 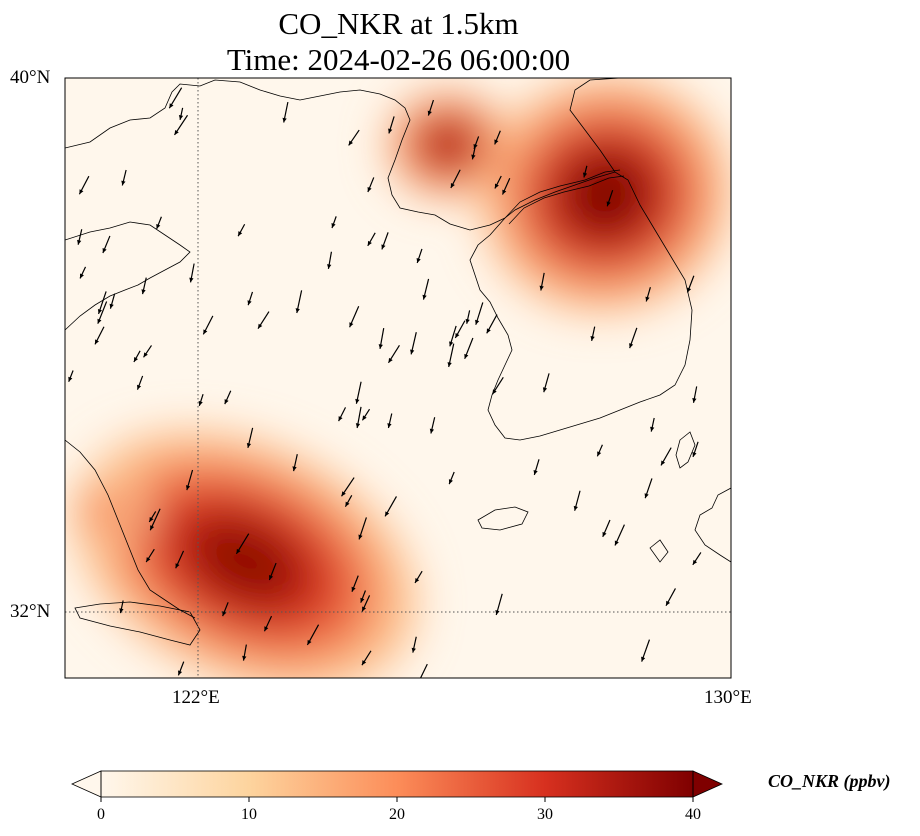 What do you see at coordinates (249, 814) in the screenshot?
I see `colorbar-tick-label: 10` at bounding box center [249, 814].